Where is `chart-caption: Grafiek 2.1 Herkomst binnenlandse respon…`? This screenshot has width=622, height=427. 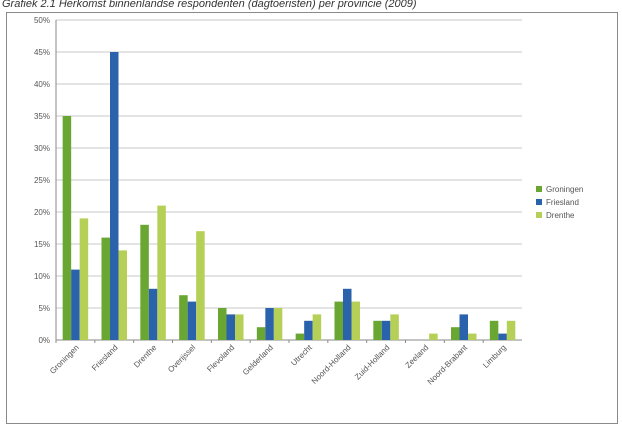 chart-caption: Grafiek 2.1 Herkomst binnenlandse respon… is located at coordinates (209, 5).